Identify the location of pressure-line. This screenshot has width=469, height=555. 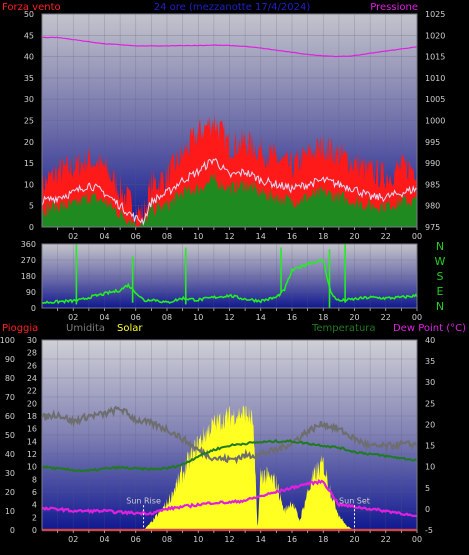
(230, 47).